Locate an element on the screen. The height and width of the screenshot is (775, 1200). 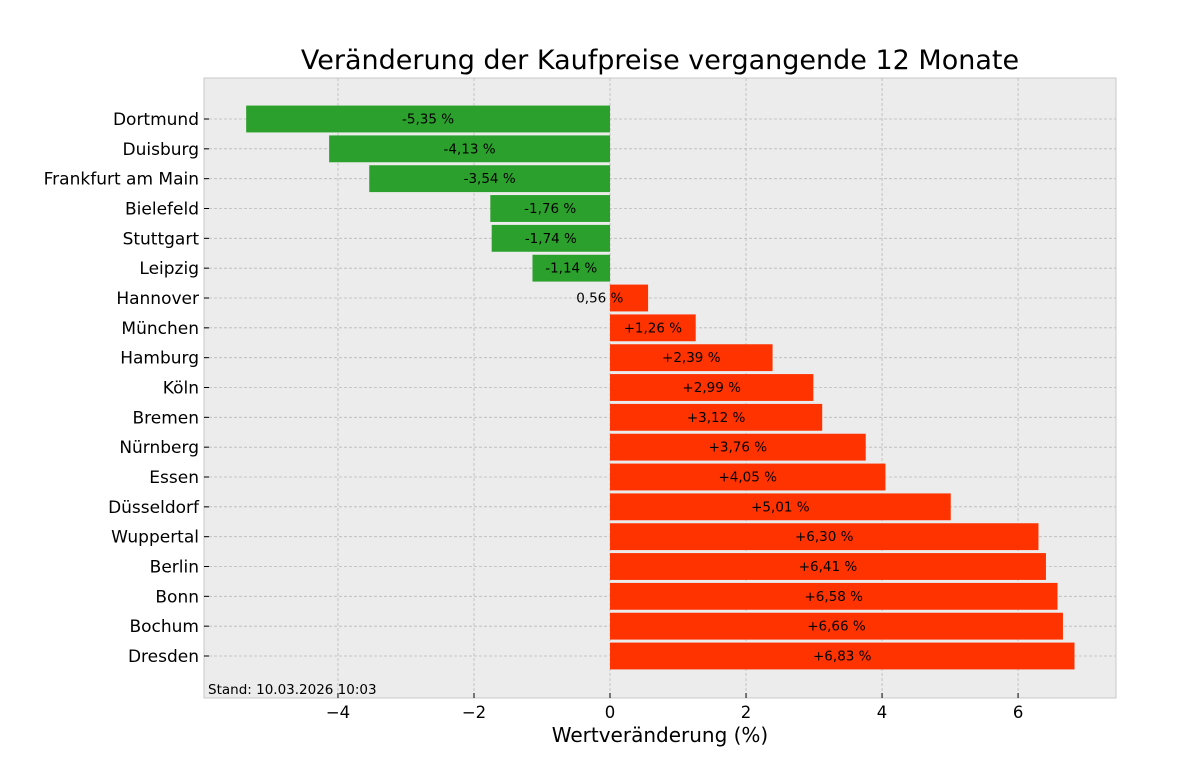
data-label: -1,14 % is located at coordinates (571, 269).